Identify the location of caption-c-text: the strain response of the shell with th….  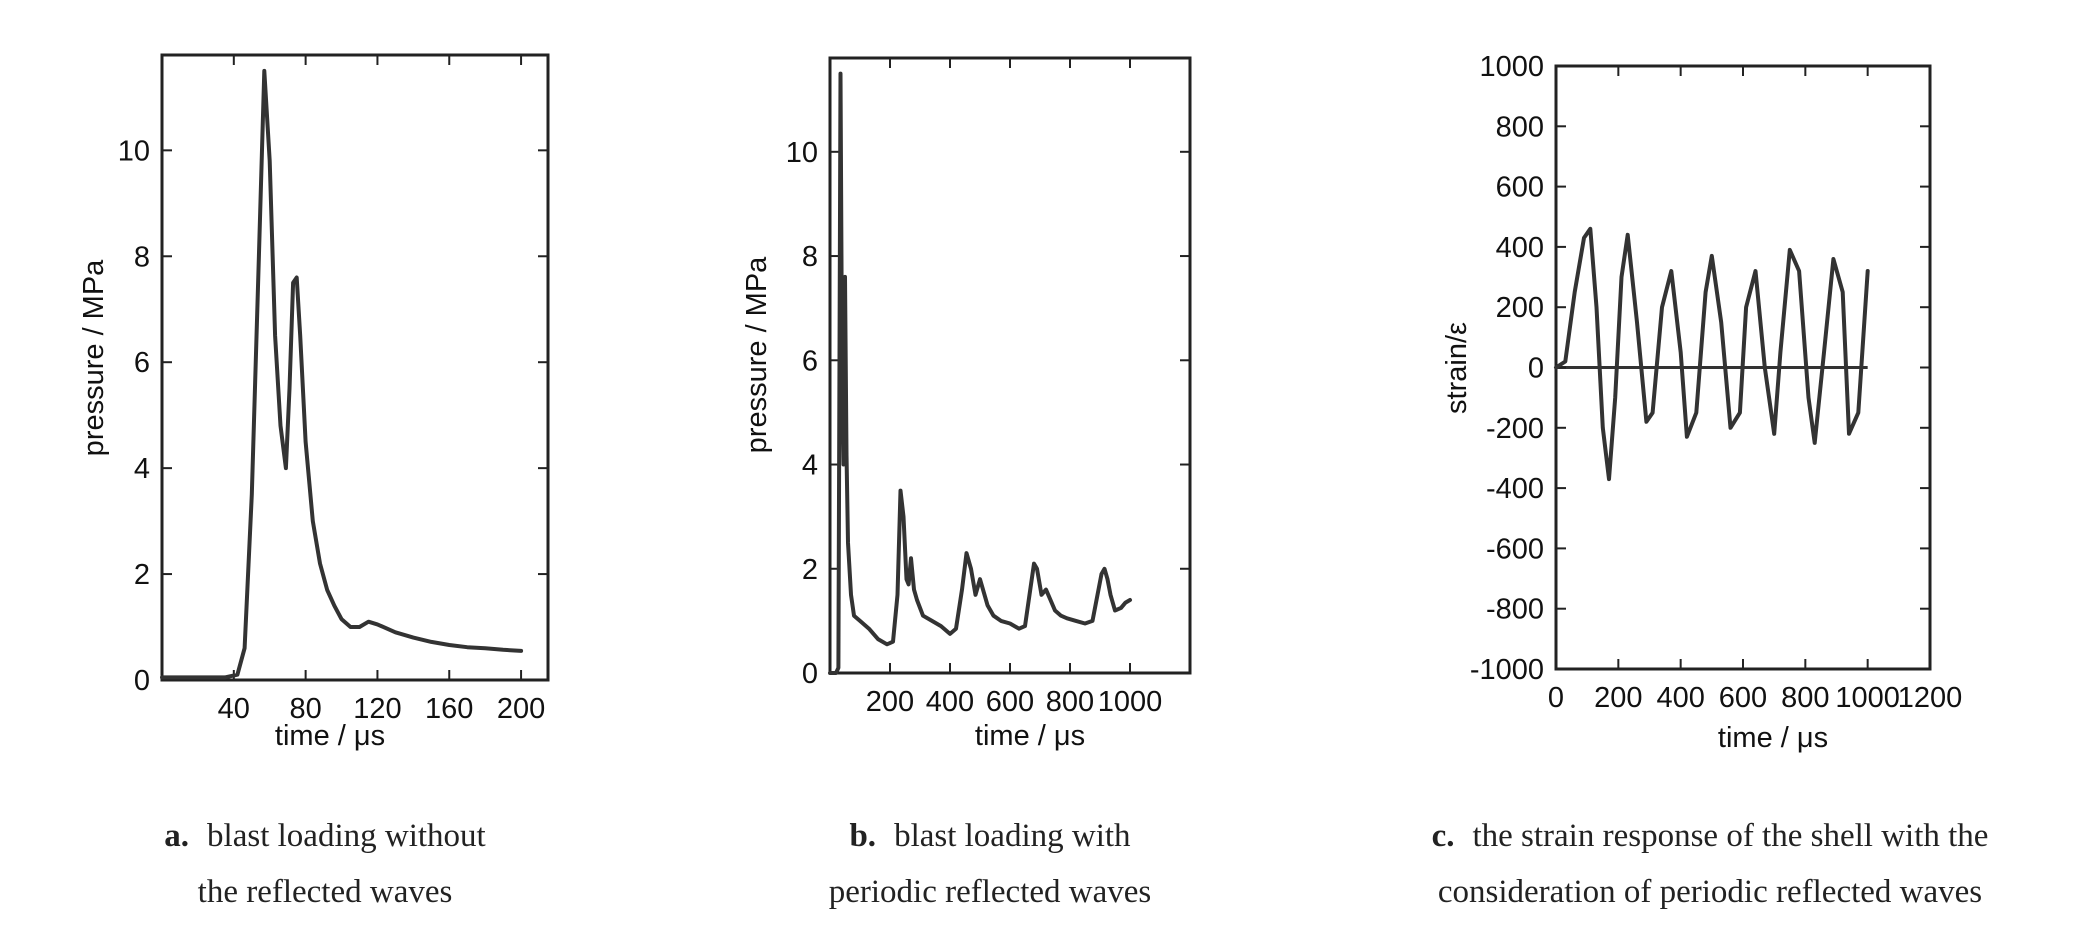
(1730, 836).